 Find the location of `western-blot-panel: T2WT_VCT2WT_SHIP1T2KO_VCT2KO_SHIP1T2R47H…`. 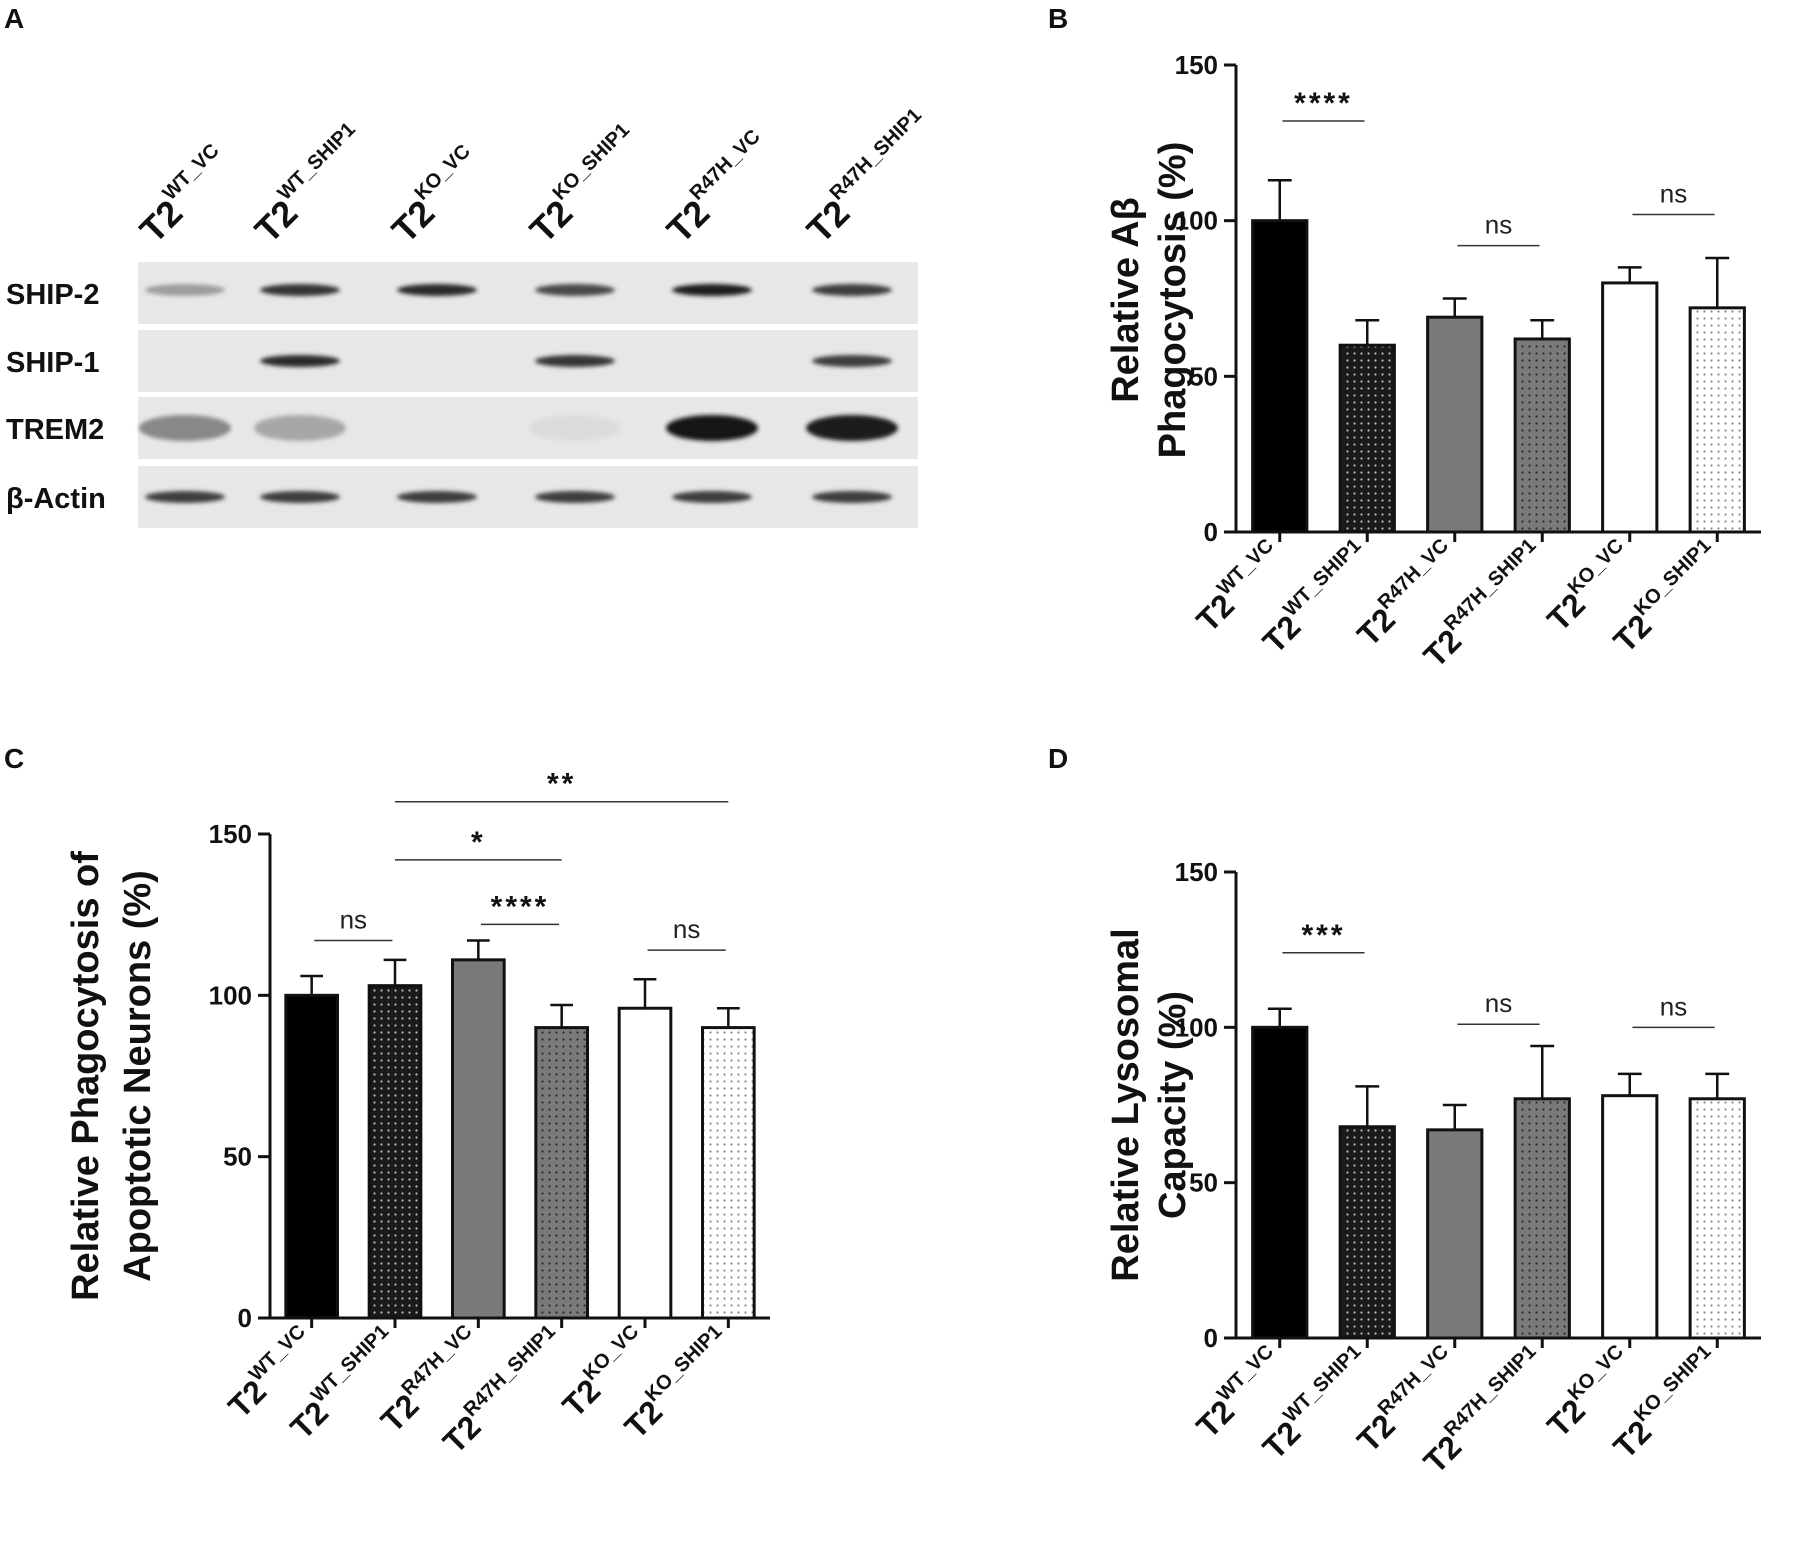

western-blot-panel: T2WT_VCT2WT_SHIP1T2KO_VCT2KO_SHIP1T2R47H… is located at coordinates (474, 316).